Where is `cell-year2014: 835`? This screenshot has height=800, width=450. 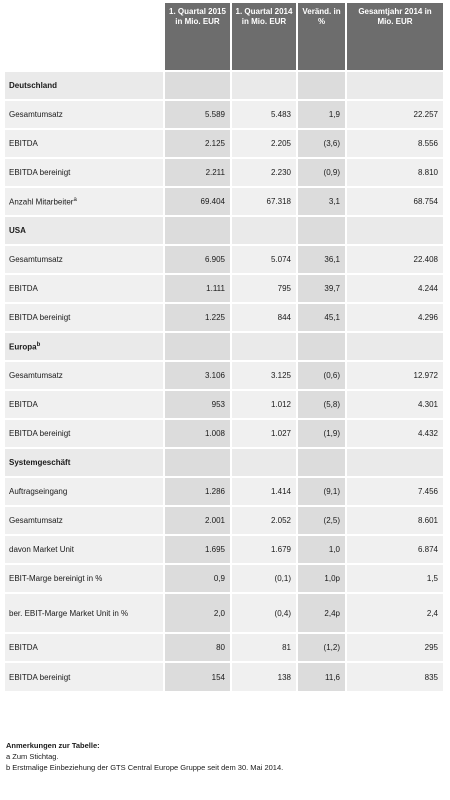 cell-year2014: 835 is located at coordinates (394, 676).